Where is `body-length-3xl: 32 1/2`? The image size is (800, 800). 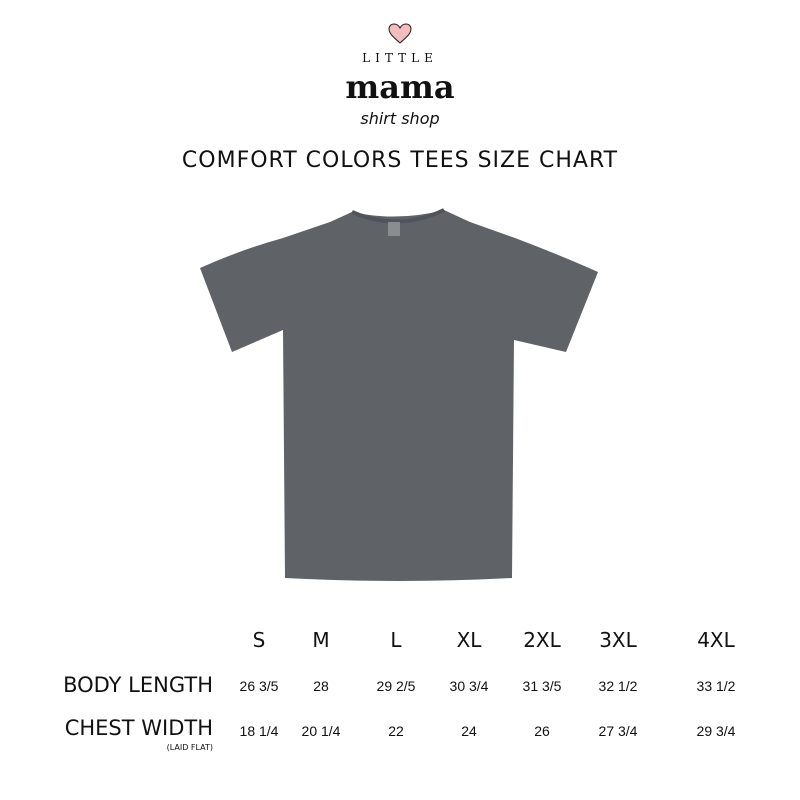 body-length-3xl: 32 1/2 is located at coordinates (618, 686).